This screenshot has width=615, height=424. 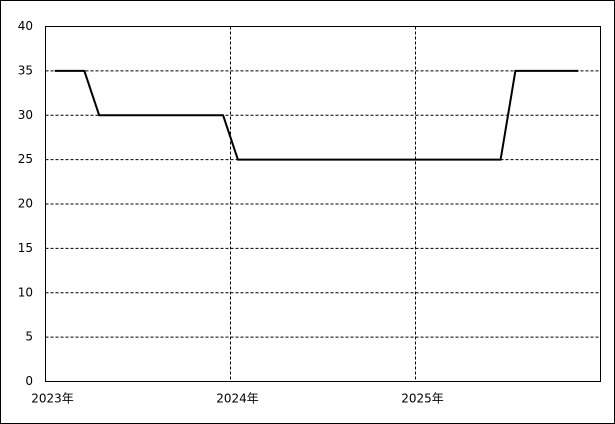 What do you see at coordinates (25, 204) in the screenshot?
I see `y-tick-label: 20` at bounding box center [25, 204].